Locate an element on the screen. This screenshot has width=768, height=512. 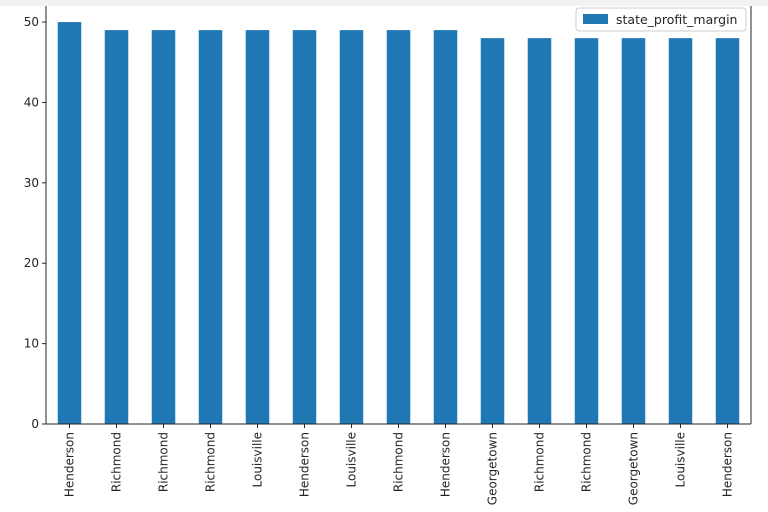
legend-box is located at coordinates (661, 19).